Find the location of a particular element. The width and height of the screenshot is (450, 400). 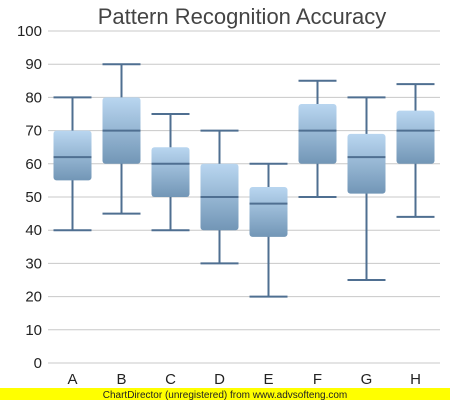

box-plot-E is located at coordinates (268, 230).